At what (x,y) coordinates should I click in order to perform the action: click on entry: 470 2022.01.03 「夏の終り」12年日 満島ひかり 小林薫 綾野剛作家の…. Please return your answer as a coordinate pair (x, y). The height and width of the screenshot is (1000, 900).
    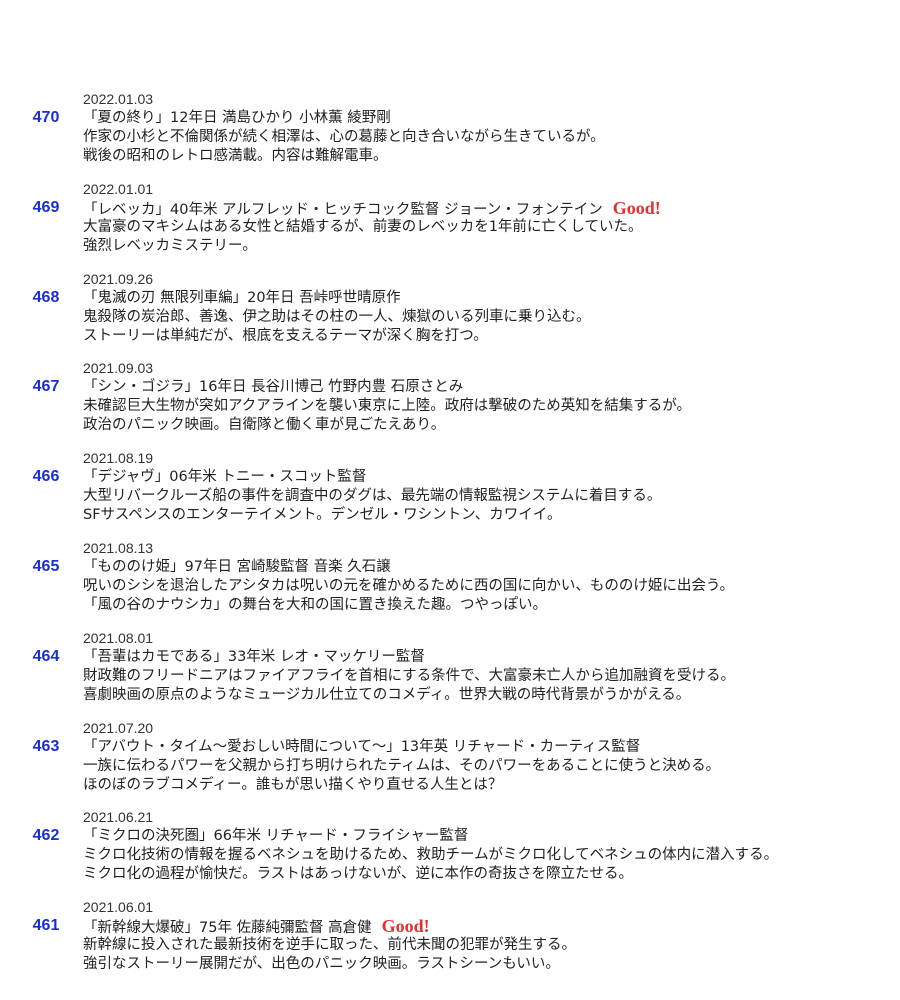
    Looking at the image, I should click on (450, 130).